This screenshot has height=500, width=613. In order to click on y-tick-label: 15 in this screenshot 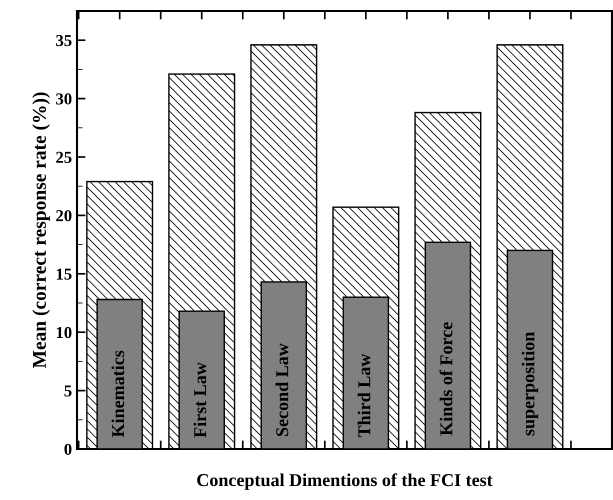, I will do `click(64, 274)`.